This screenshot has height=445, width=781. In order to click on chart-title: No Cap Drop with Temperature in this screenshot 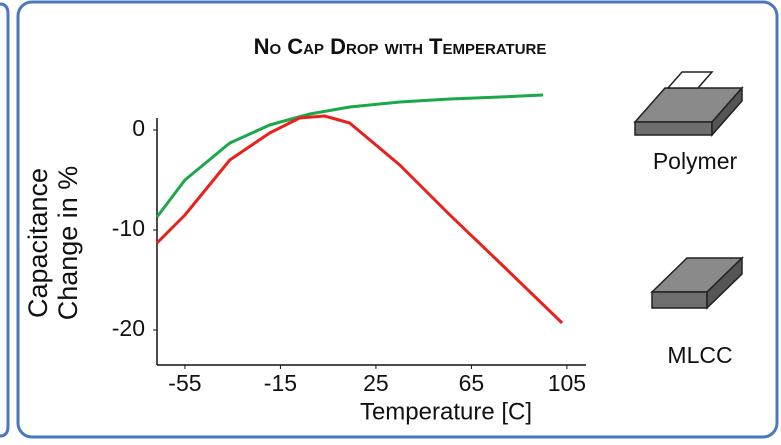, I will do `click(400, 46)`.